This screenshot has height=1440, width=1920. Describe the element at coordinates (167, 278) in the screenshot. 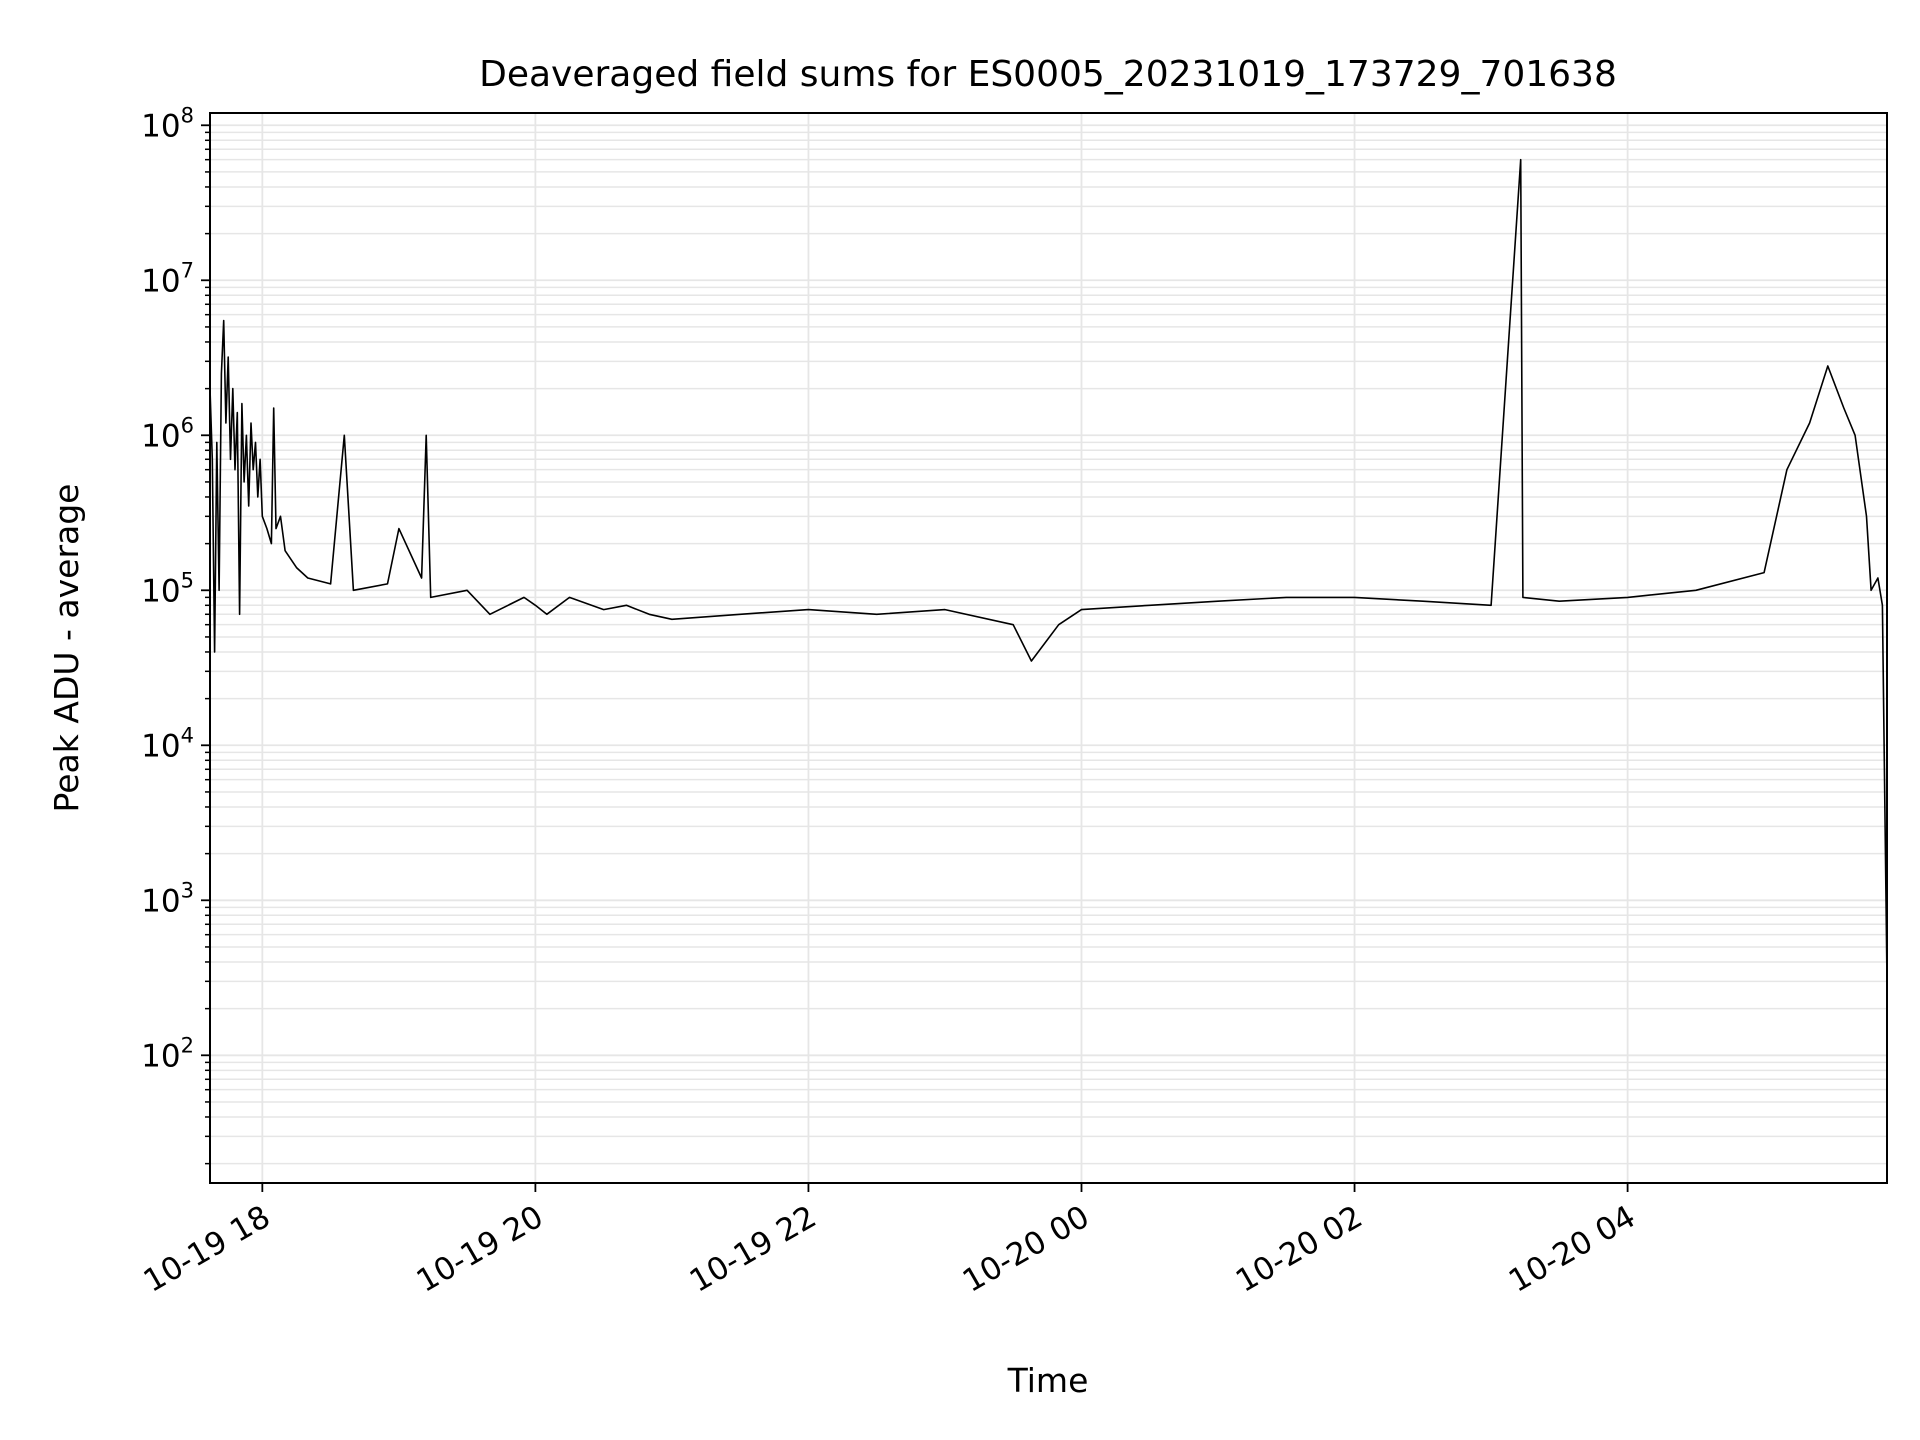

I see `y-tick-label: 10⁷` at that location.